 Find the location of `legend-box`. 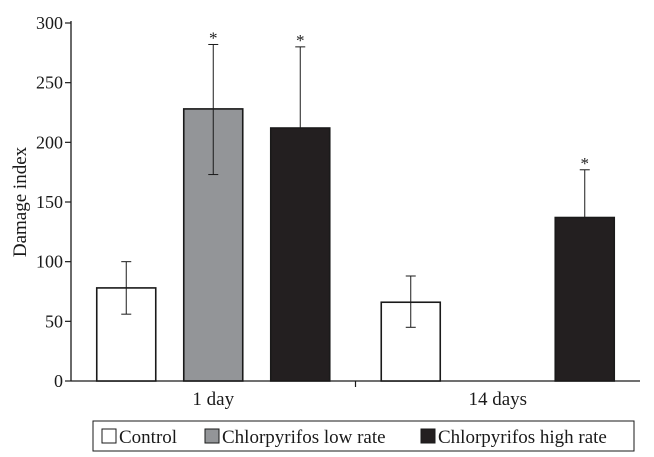

legend-box is located at coordinates (363, 436).